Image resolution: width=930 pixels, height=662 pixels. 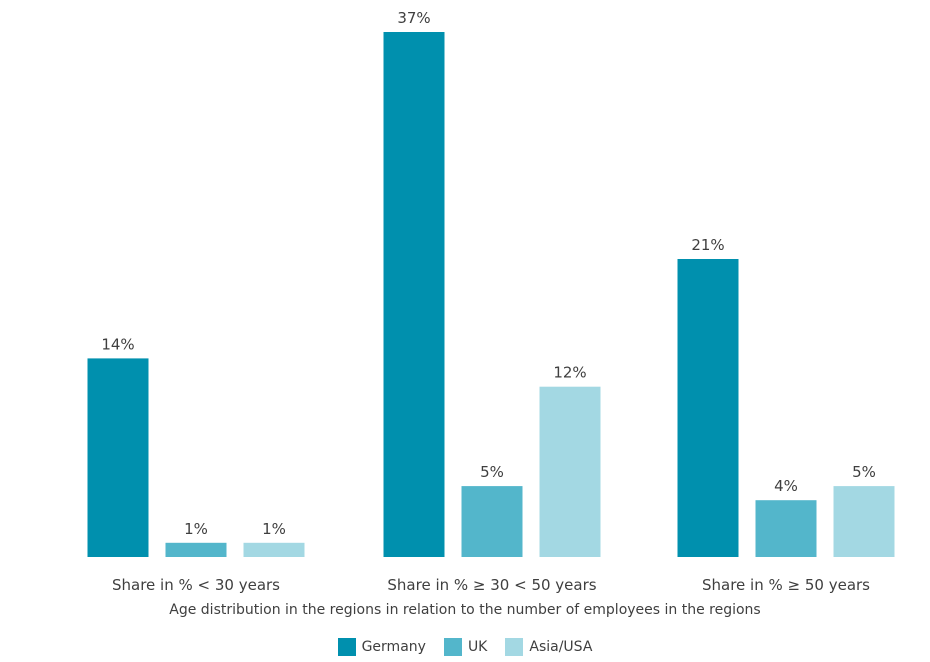 What do you see at coordinates (569, 373) in the screenshot?
I see `data-label-asia-usa-1: 12%` at bounding box center [569, 373].